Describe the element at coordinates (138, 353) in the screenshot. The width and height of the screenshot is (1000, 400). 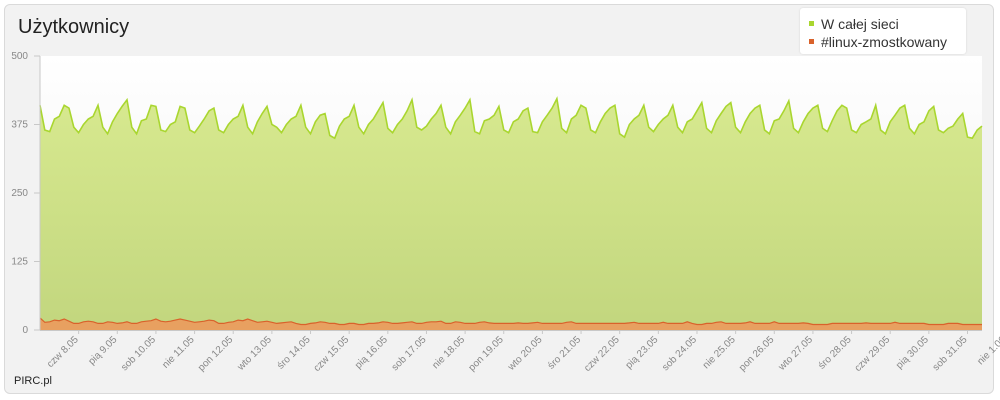
I see `x-tick-label: sob 10.05` at that location.